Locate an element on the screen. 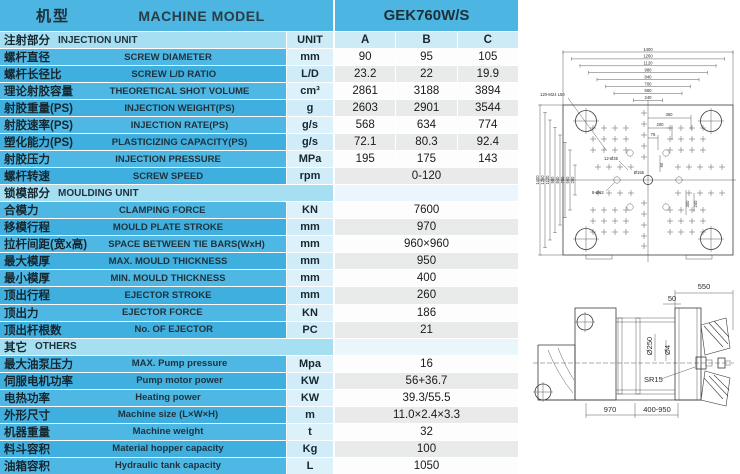  spec-row: 顶出力 EJECTOR FORCE KN 186 is located at coordinates (259, 312).